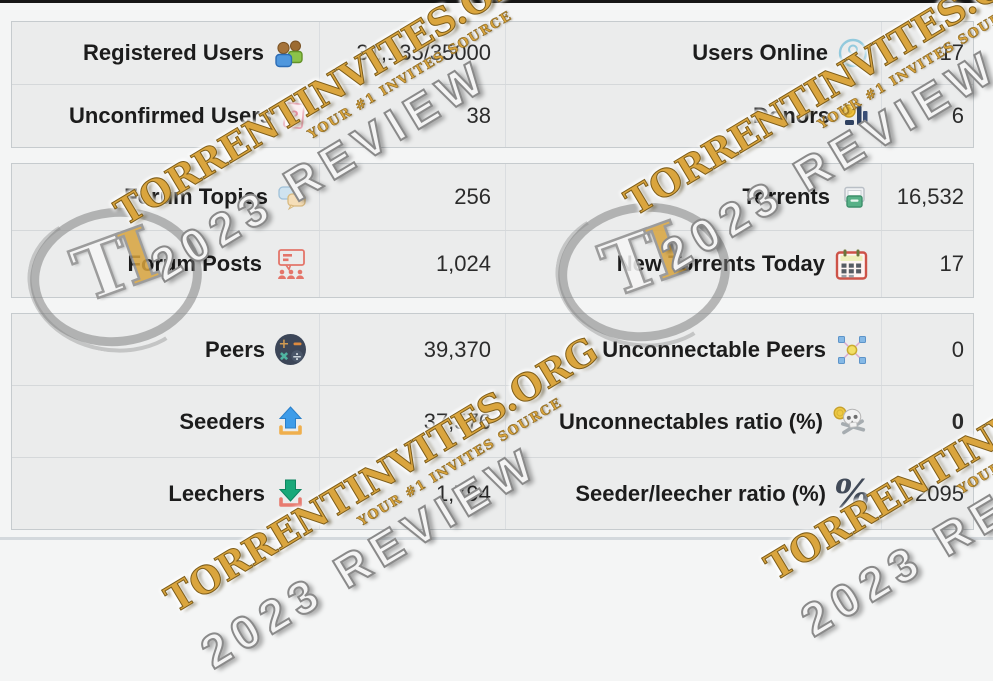 This screenshot has width=993, height=681. What do you see at coordinates (714, 349) in the screenshot?
I see `stat-label: Unconnectable Peers` at bounding box center [714, 349].